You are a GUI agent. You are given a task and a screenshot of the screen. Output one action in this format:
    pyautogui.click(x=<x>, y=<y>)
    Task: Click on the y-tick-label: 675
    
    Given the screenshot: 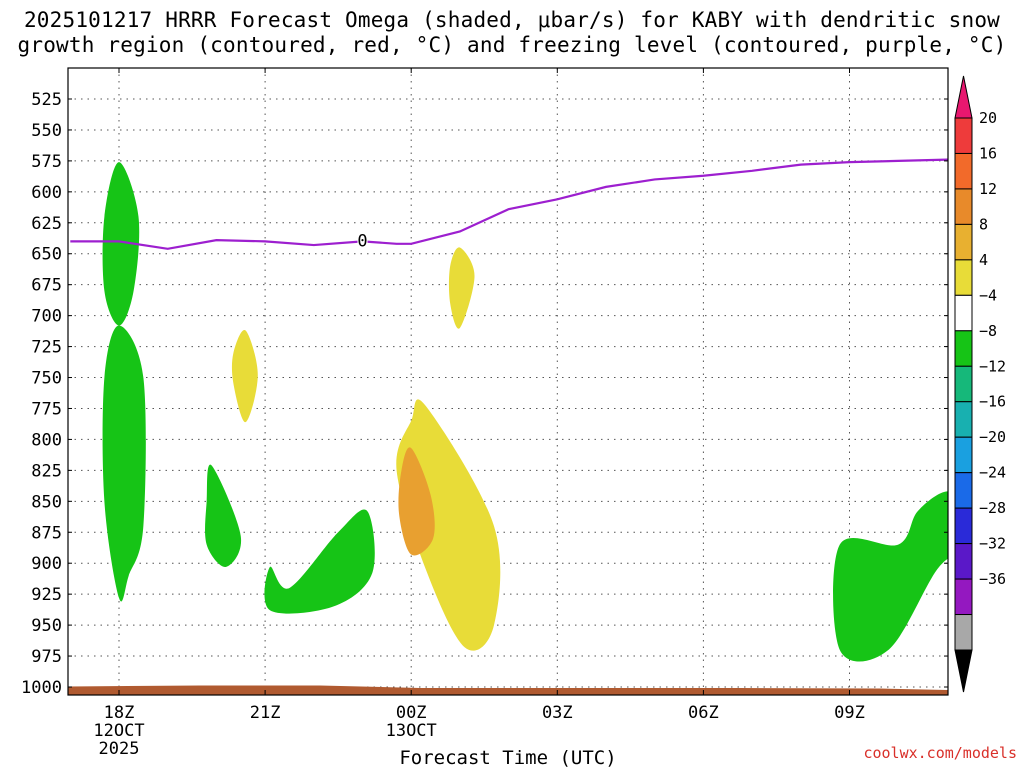 What is the action you would take?
    pyautogui.click(x=46, y=286)
    